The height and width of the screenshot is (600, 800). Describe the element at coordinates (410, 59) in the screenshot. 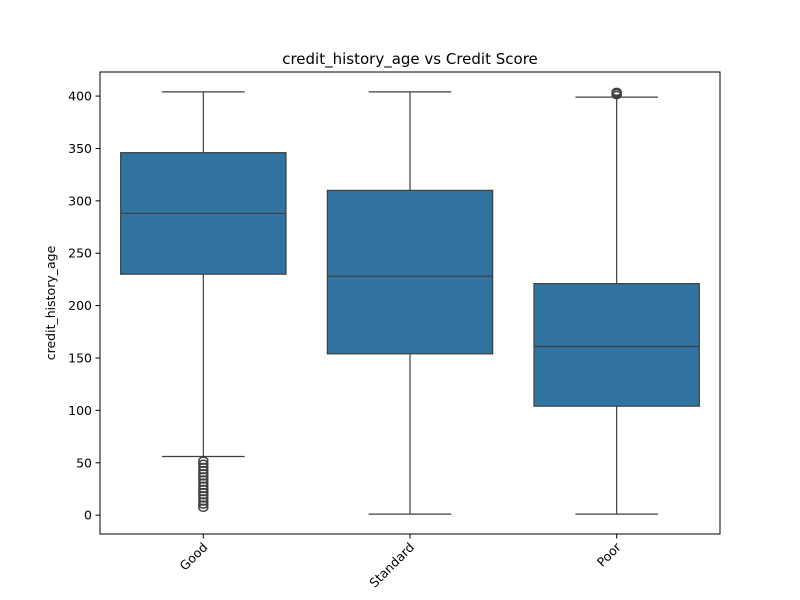

I see `chart-title: credit_history_age vs Credit Score` at that location.